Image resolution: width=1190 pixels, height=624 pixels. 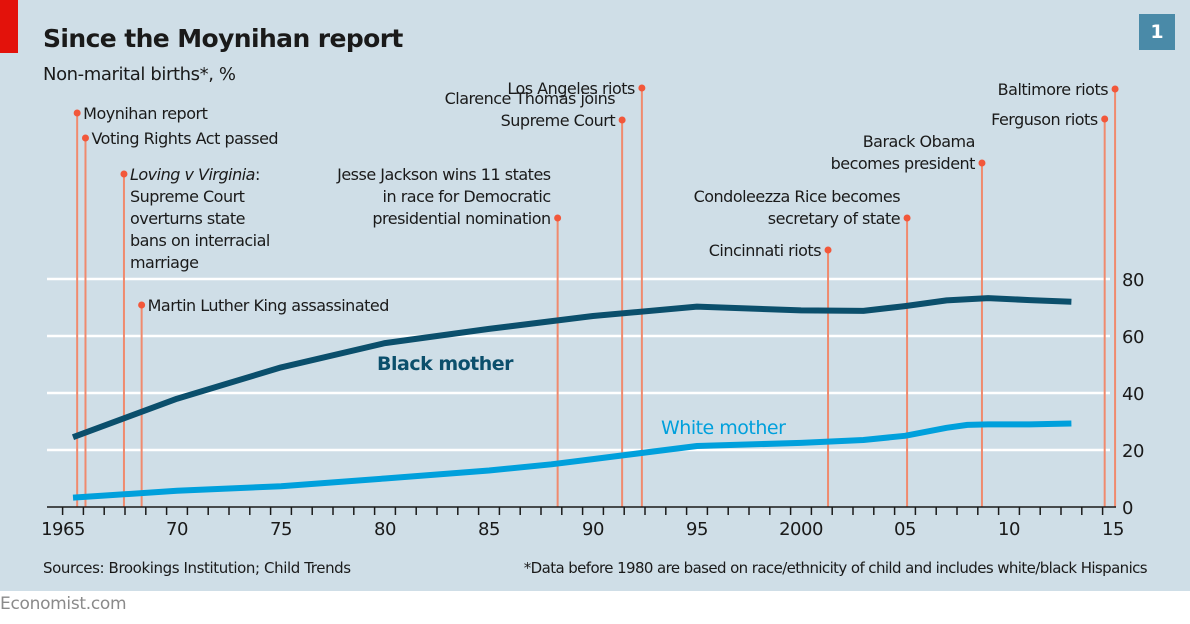 What do you see at coordinates (697, 529) in the screenshot?
I see `x-tick-label-1995: 95` at bounding box center [697, 529].